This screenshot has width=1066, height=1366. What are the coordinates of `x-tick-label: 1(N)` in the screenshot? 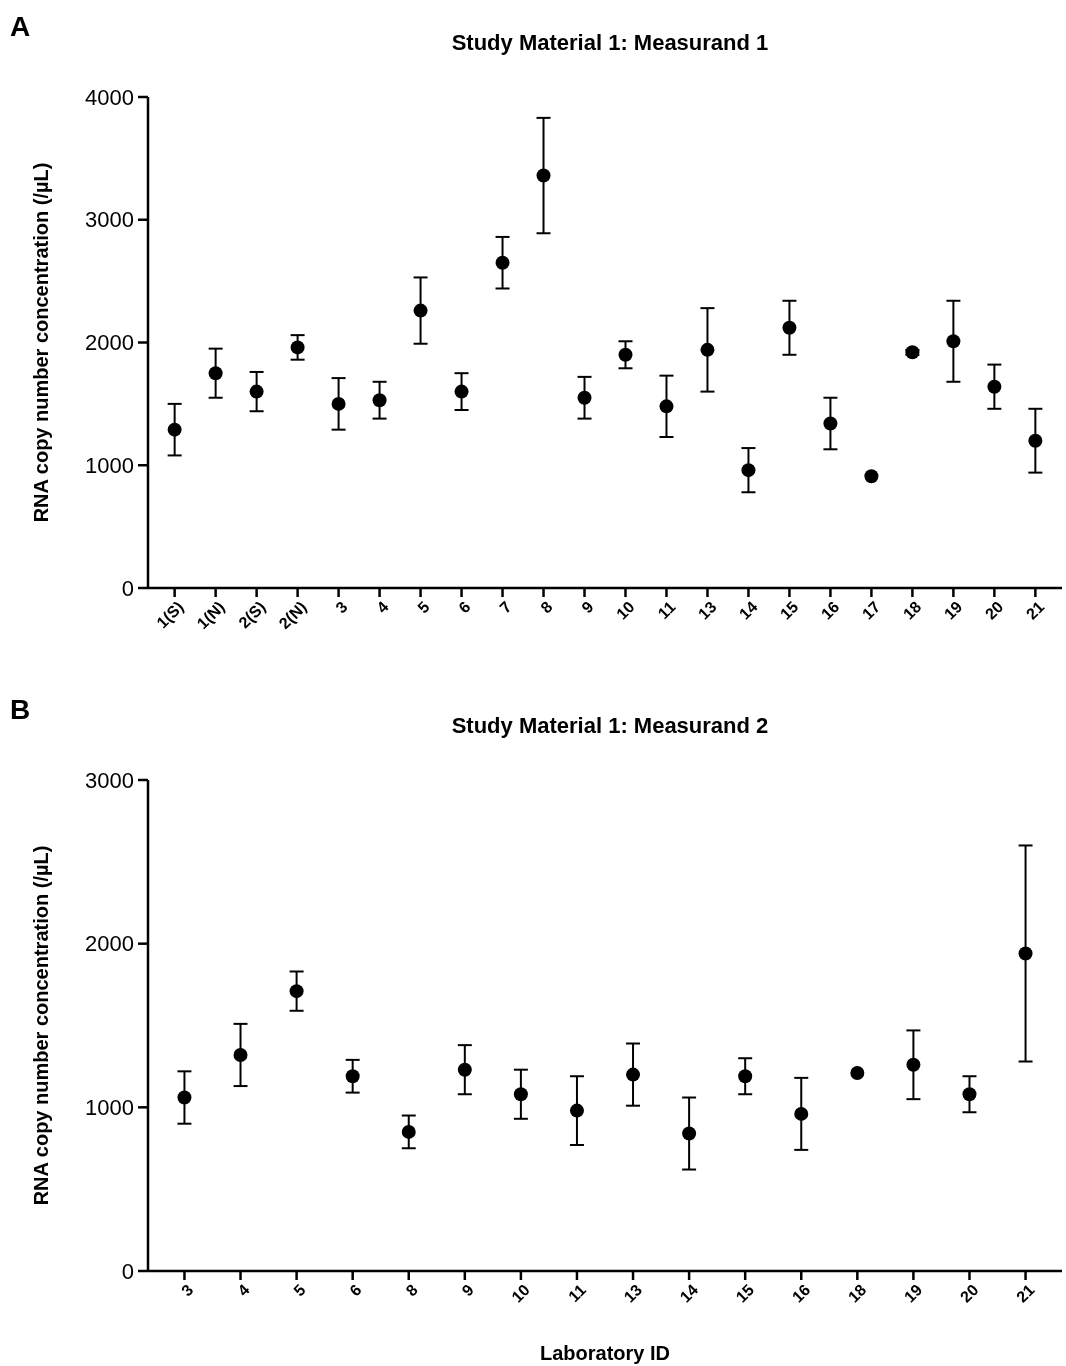 It's located at (210, 615).